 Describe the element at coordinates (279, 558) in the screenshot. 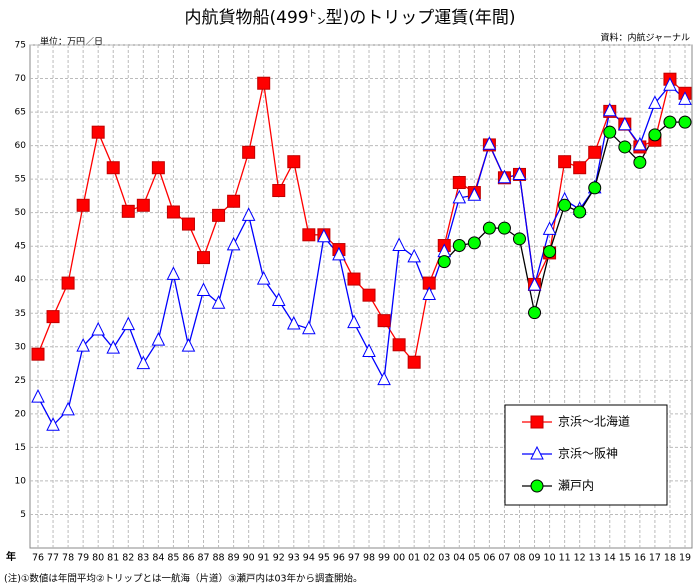

I see `x-tick-label: 92` at that location.